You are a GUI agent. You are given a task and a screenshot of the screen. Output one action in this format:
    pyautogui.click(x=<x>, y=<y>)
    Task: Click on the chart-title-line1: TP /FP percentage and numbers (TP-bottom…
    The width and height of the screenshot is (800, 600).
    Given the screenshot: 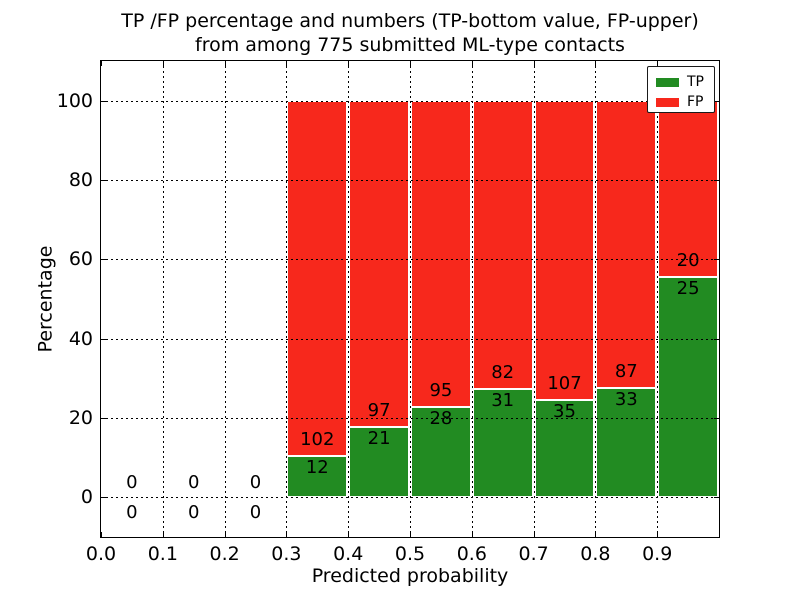 What is the action you would take?
    pyautogui.click(x=410, y=21)
    